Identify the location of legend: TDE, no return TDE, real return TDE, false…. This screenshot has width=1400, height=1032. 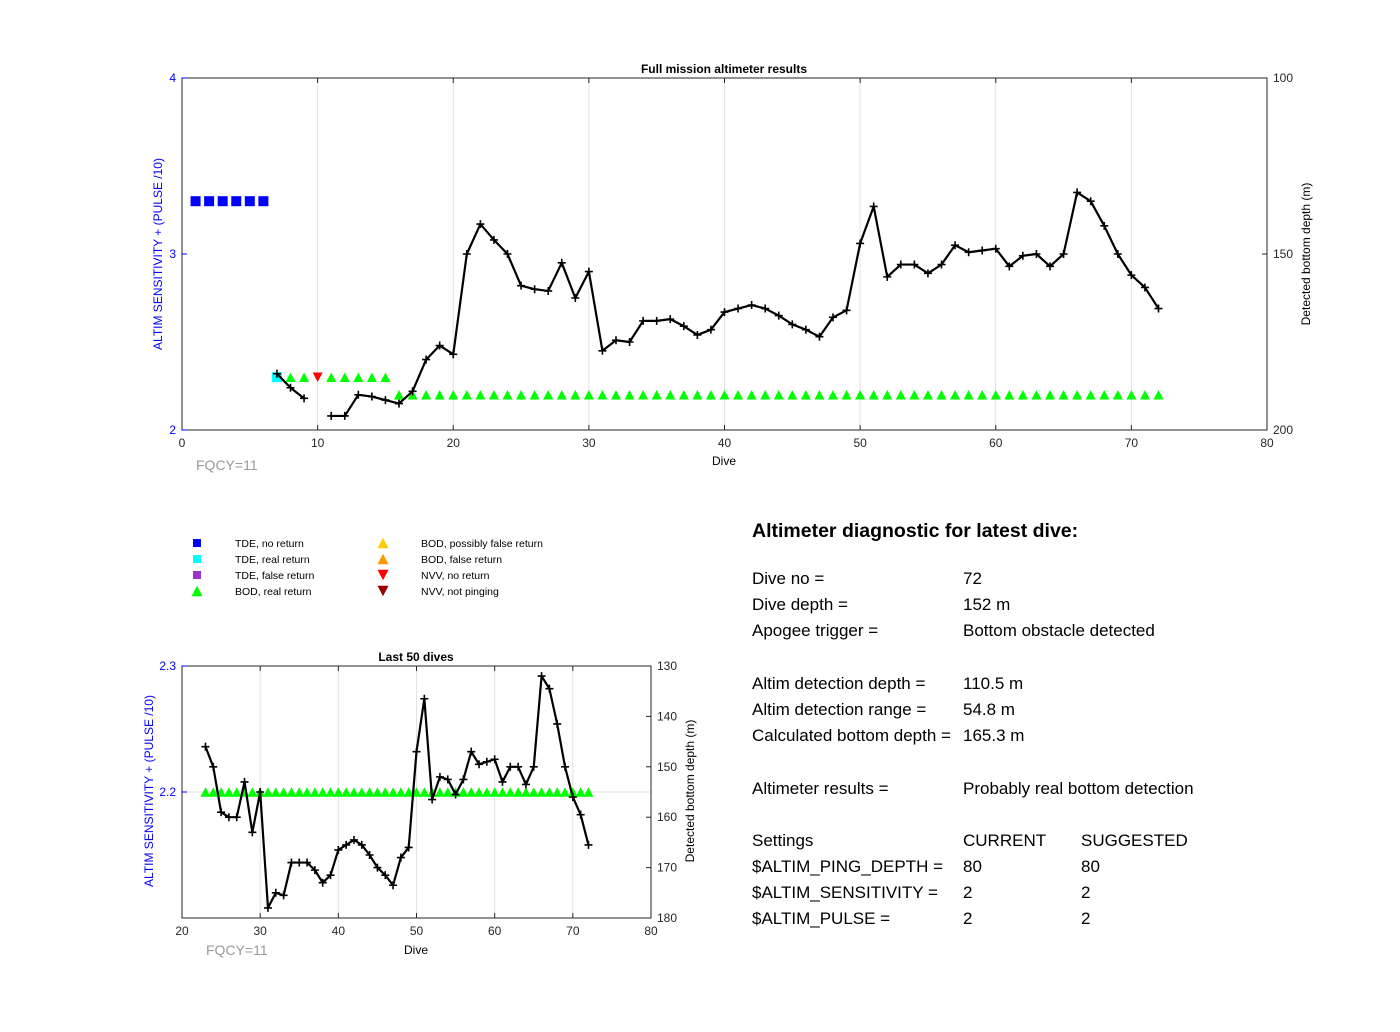
(367, 567).